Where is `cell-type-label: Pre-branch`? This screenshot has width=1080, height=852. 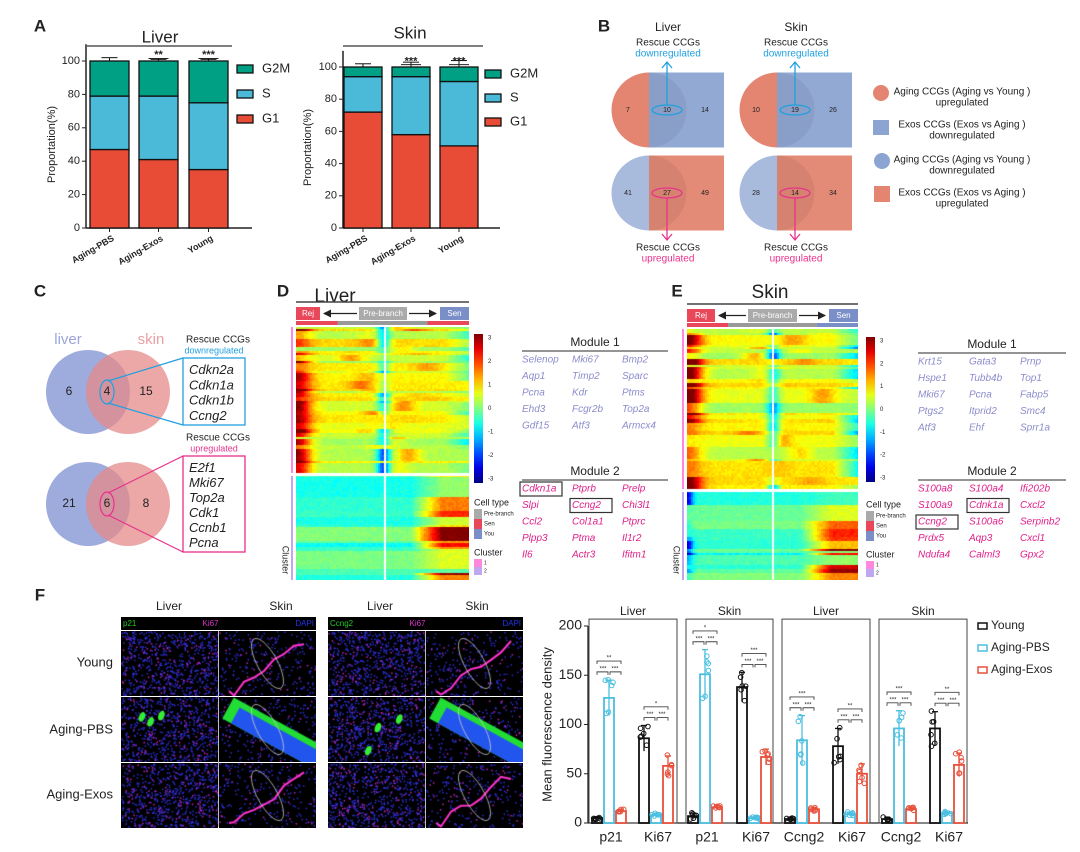 cell-type-label: Pre-branch is located at coordinates (891, 517).